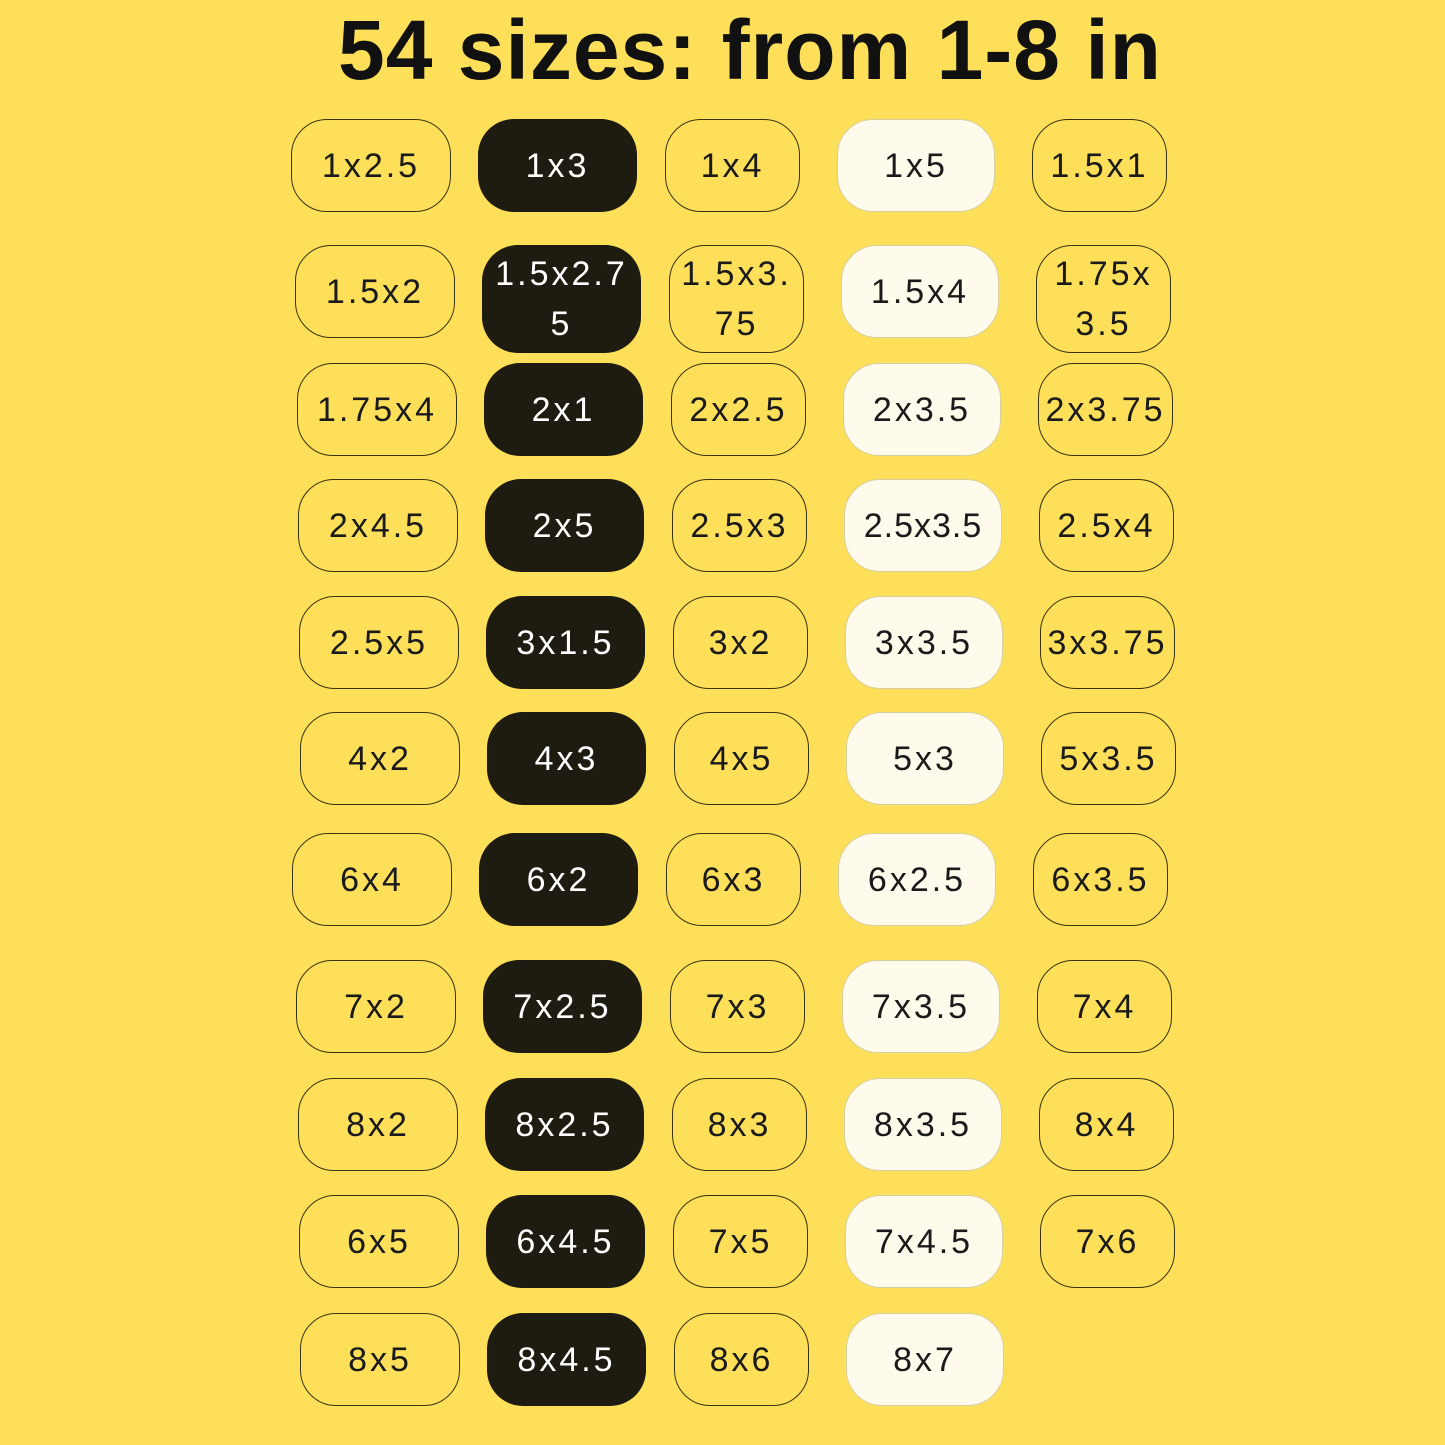 The width and height of the screenshot is (1445, 1445). What do you see at coordinates (565, 642) in the screenshot?
I see `size-option-chip: 3x1.5` at bounding box center [565, 642].